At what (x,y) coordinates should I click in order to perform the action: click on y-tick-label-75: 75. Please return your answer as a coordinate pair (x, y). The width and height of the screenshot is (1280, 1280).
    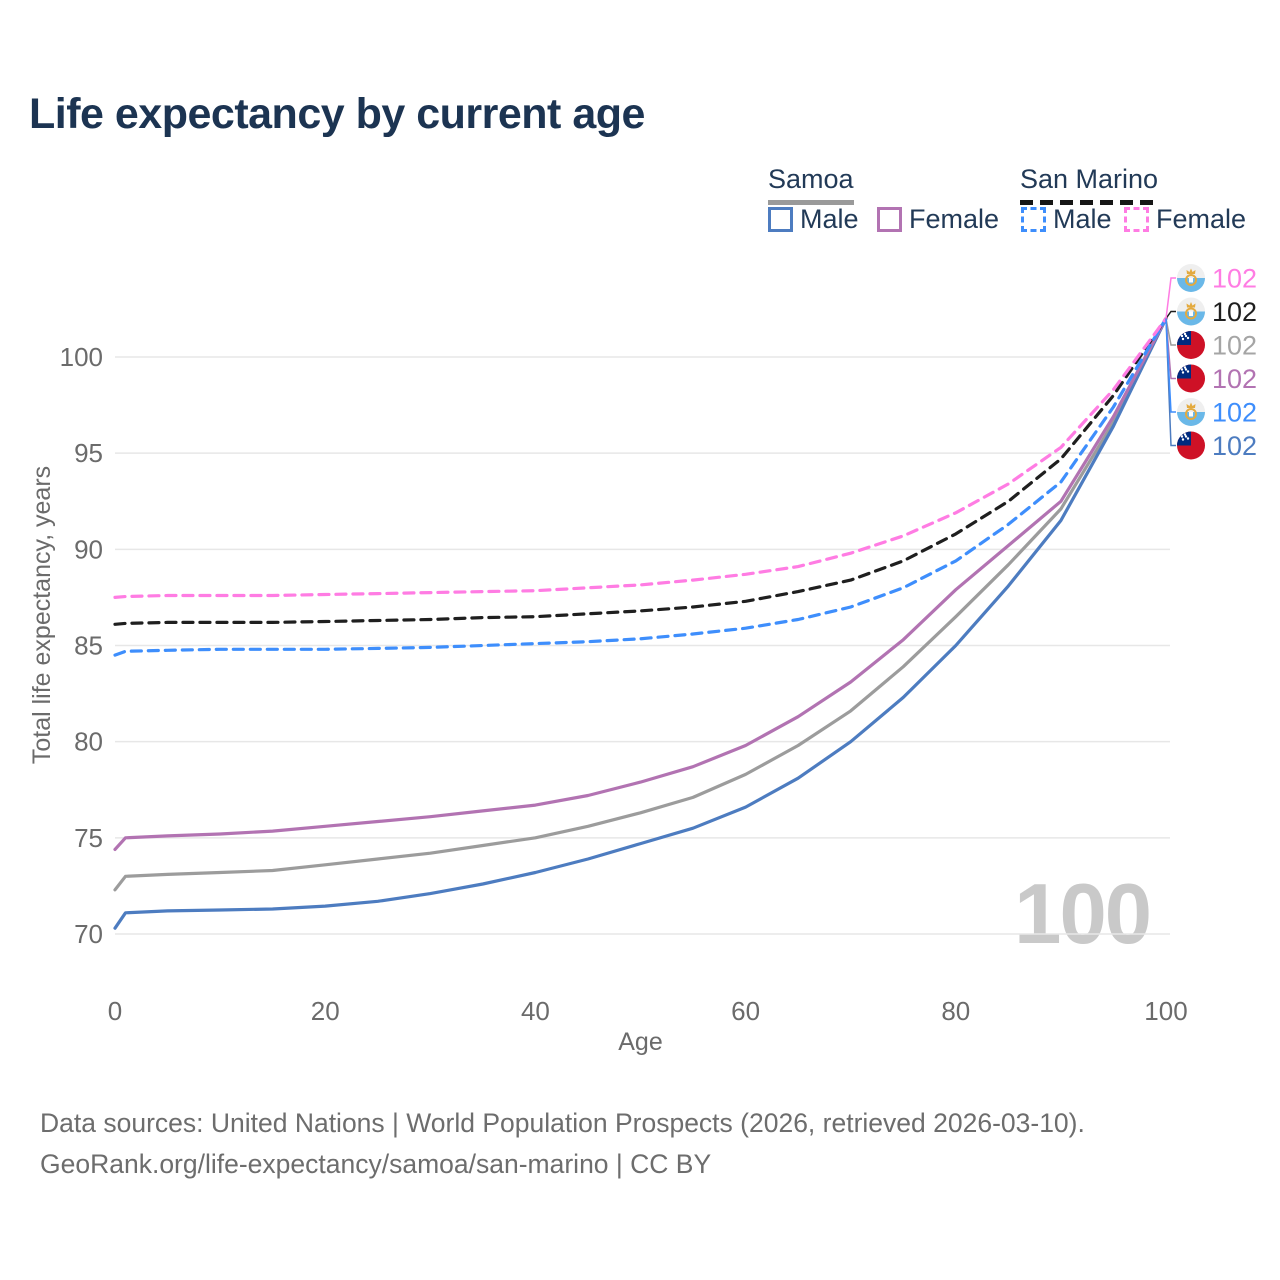
    Looking at the image, I should click on (88, 838).